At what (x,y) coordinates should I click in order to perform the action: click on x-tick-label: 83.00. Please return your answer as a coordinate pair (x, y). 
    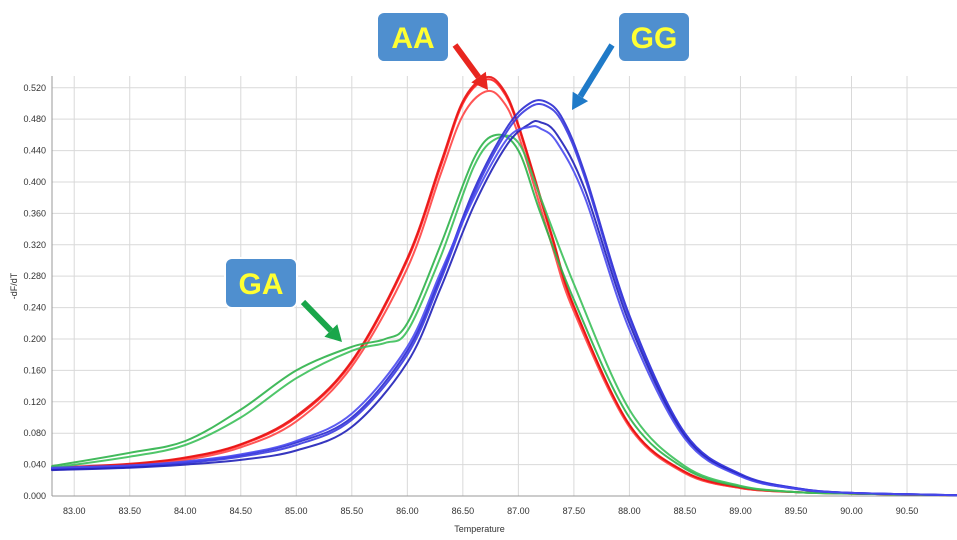
    Looking at the image, I should click on (74, 511).